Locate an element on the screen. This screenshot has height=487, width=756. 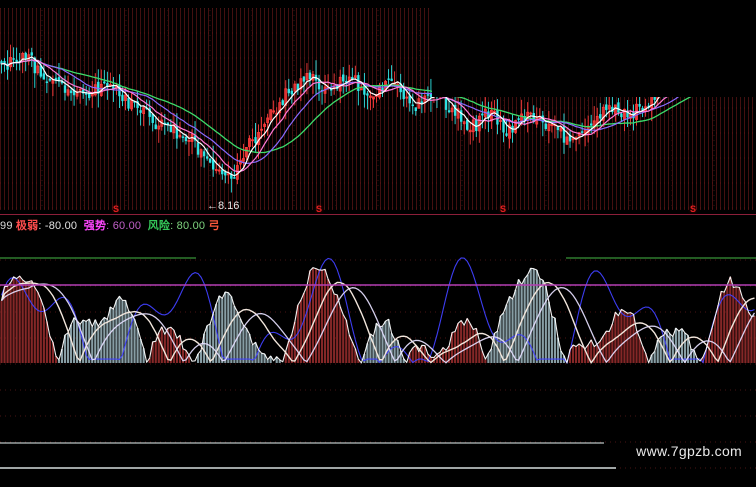
sep-fengxian: : is located at coordinates (172, 226).